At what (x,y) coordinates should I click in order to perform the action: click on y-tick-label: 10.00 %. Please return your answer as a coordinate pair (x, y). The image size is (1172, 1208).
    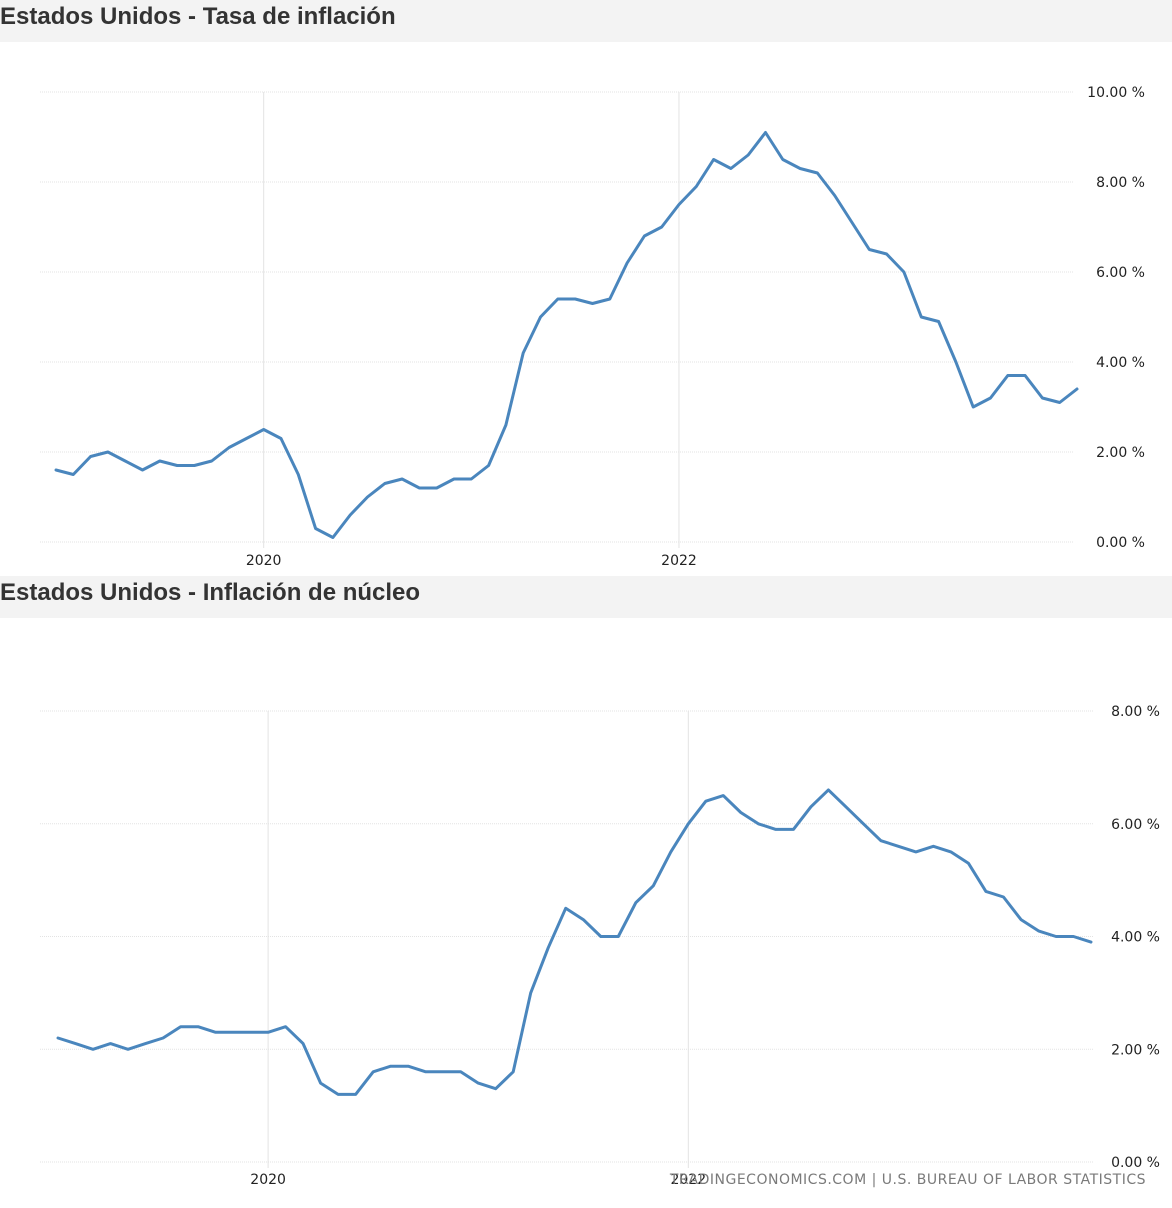
    Looking at the image, I should click on (1116, 93).